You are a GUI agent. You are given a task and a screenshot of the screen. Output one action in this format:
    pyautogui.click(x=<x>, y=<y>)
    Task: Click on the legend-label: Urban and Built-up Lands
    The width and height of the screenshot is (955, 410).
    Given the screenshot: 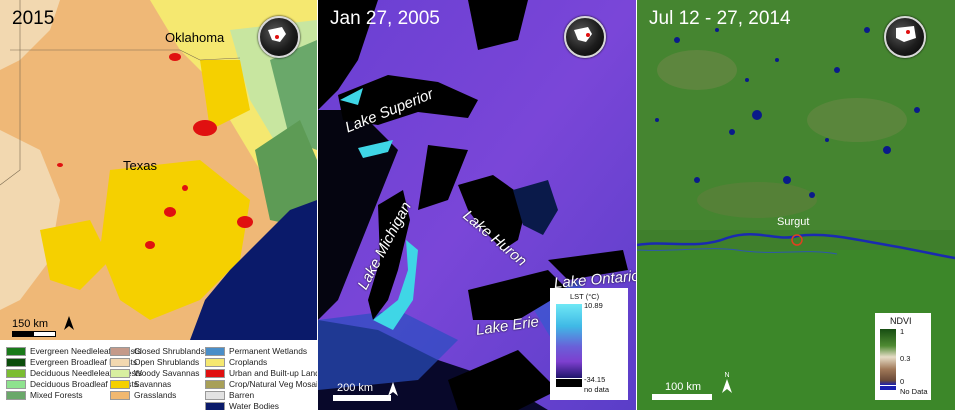 What is the action you would take?
    pyautogui.click(x=273, y=373)
    